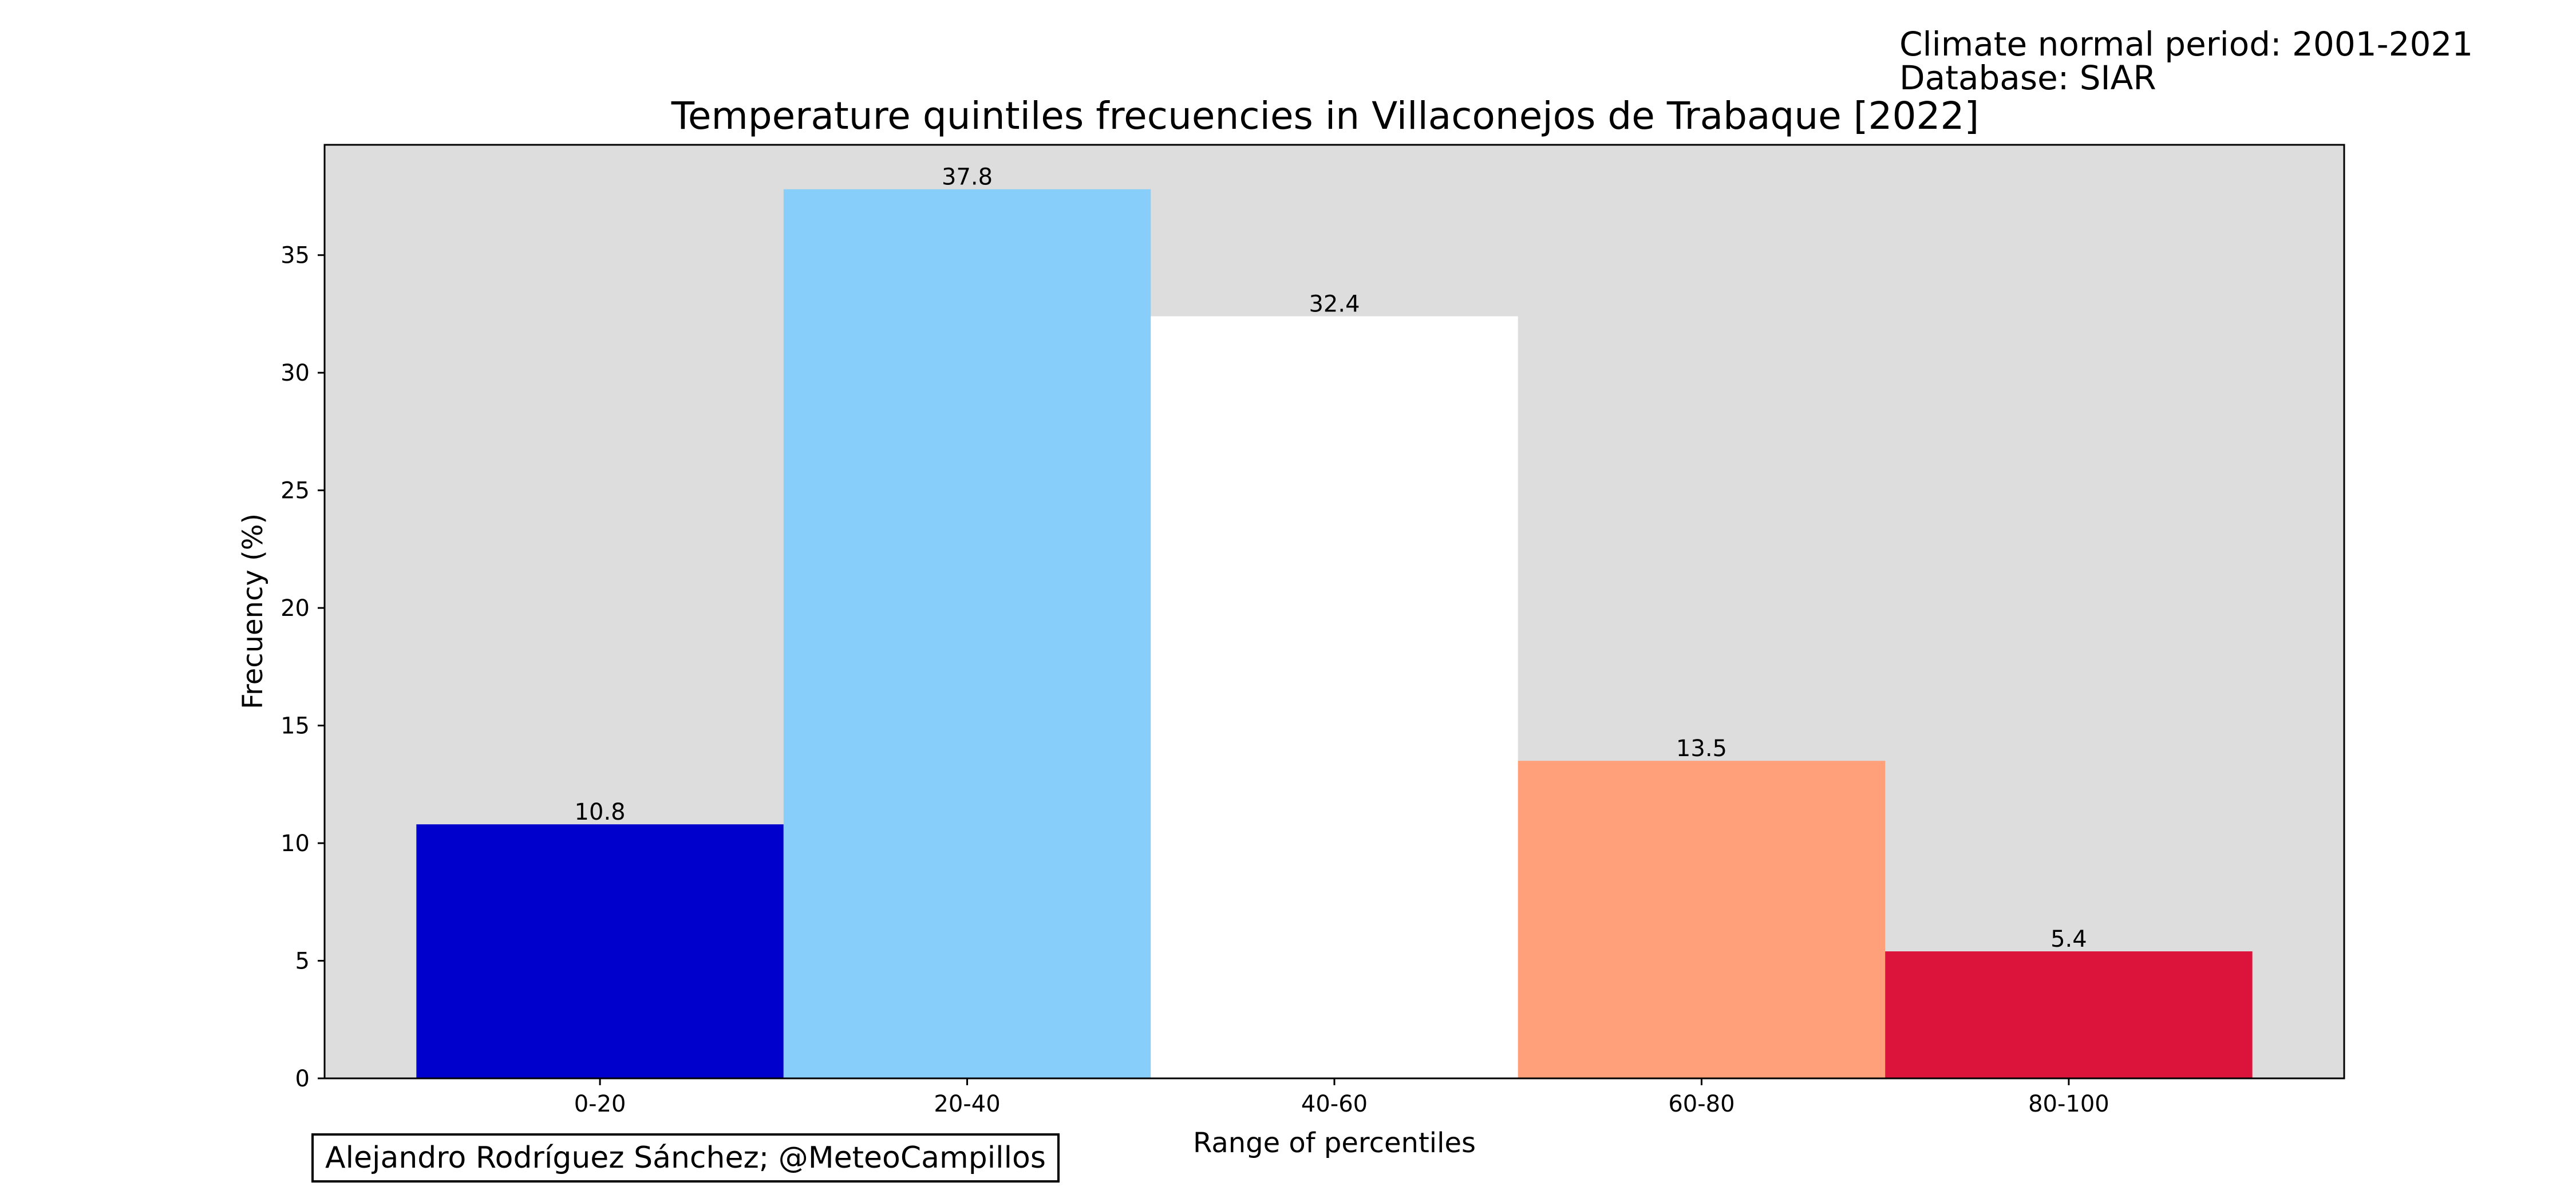 This screenshot has width=2576, height=1202. Describe the element at coordinates (600, 812) in the screenshot. I see `bar-value-label: 10.8` at that location.